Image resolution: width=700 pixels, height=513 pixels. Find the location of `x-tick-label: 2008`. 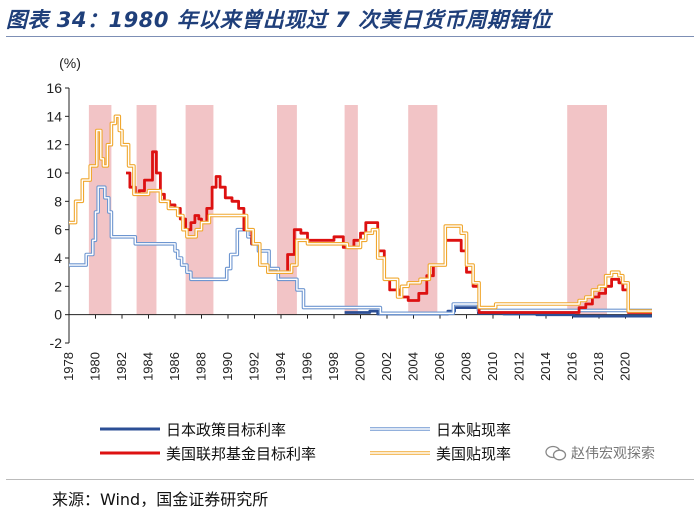

x-tick-label: 2008 is located at coordinates (466, 366).